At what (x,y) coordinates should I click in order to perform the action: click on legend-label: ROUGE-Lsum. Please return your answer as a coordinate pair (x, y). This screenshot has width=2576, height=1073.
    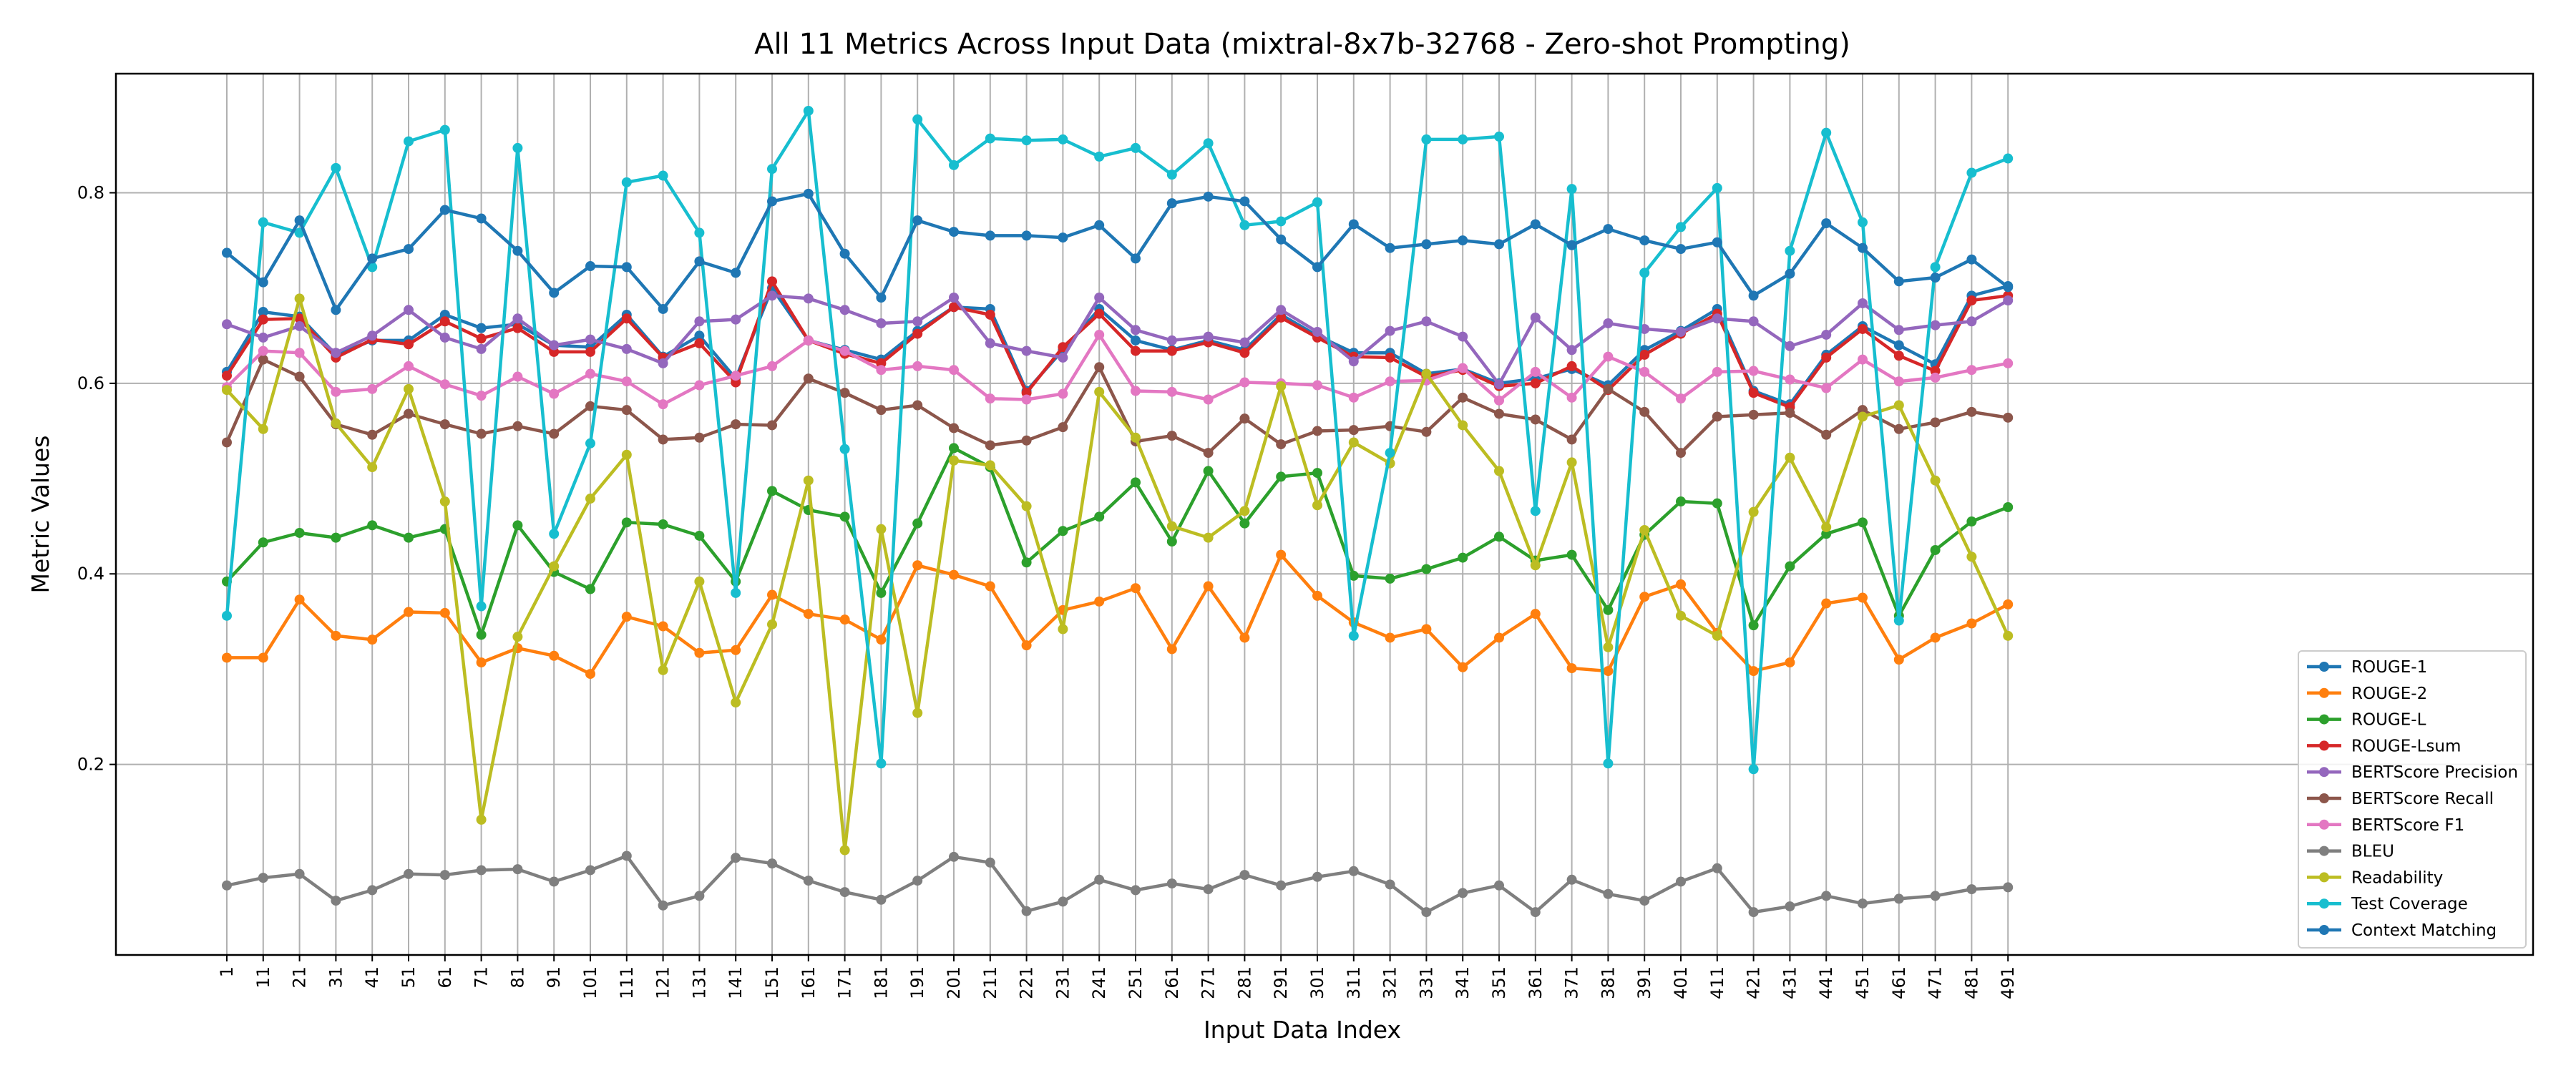
    Looking at the image, I should click on (2406, 746).